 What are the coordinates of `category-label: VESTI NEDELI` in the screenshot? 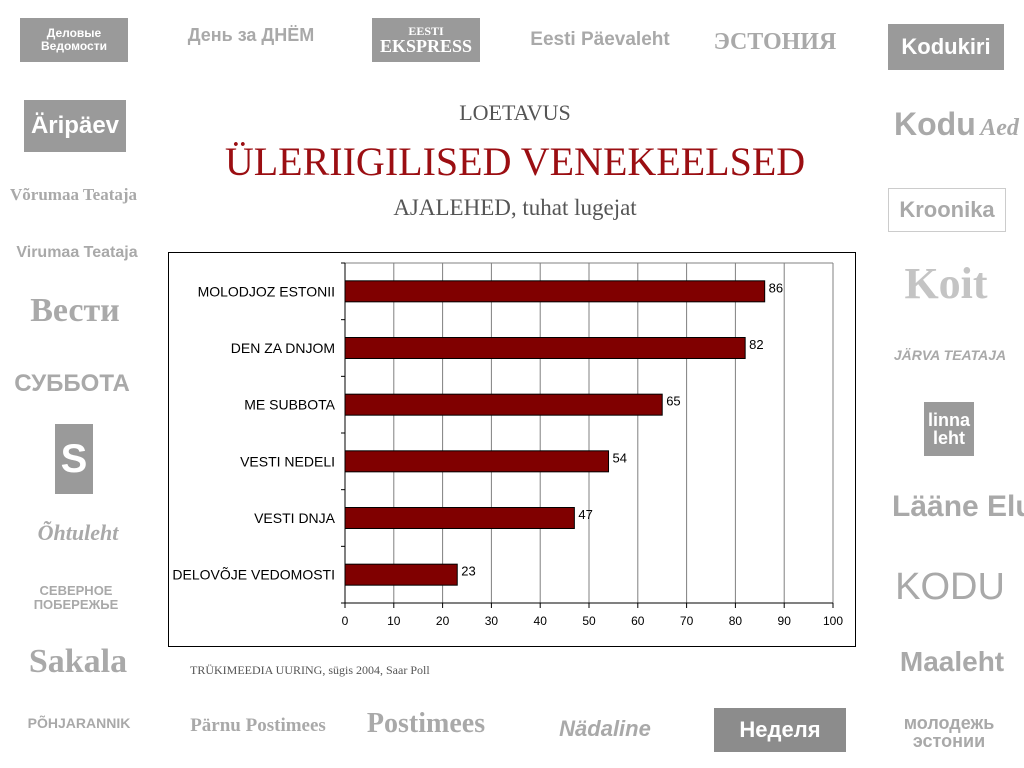 It's located at (287, 461).